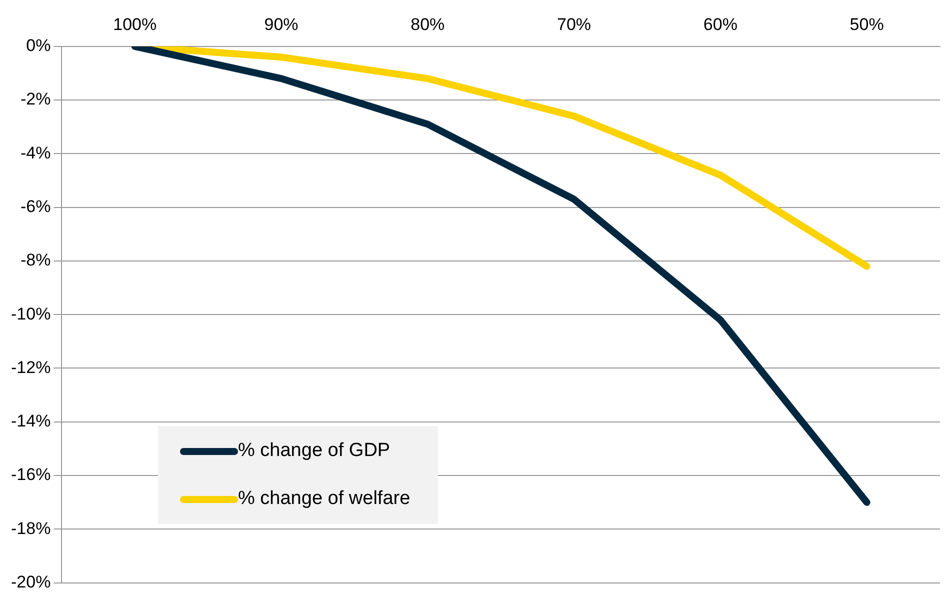 The width and height of the screenshot is (952, 604). What do you see at coordinates (35, 152) in the screenshot?
I see `y-tick-label: -4%` at bounding box center [35, 152].